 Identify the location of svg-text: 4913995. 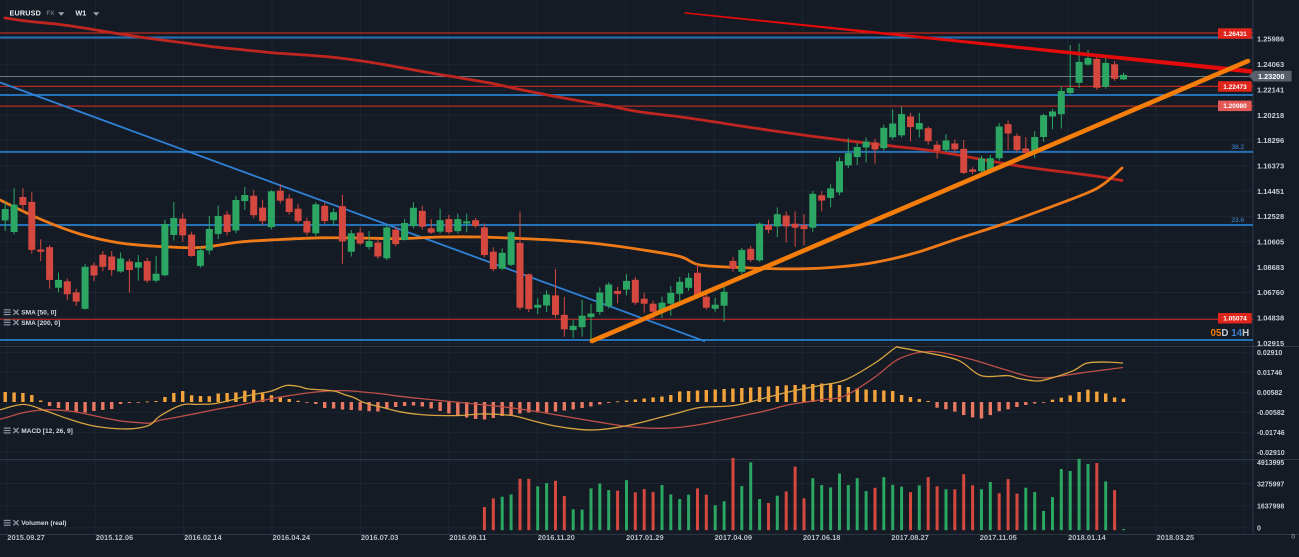
(1270, 463).